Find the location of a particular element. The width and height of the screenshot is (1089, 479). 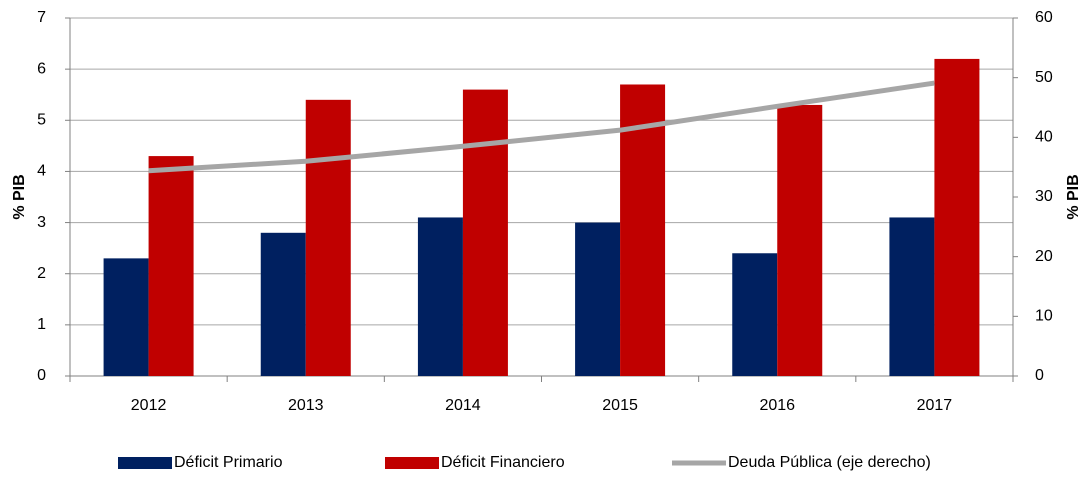

y2-axis-title: % PIB is located at coordinates (1073, 196).